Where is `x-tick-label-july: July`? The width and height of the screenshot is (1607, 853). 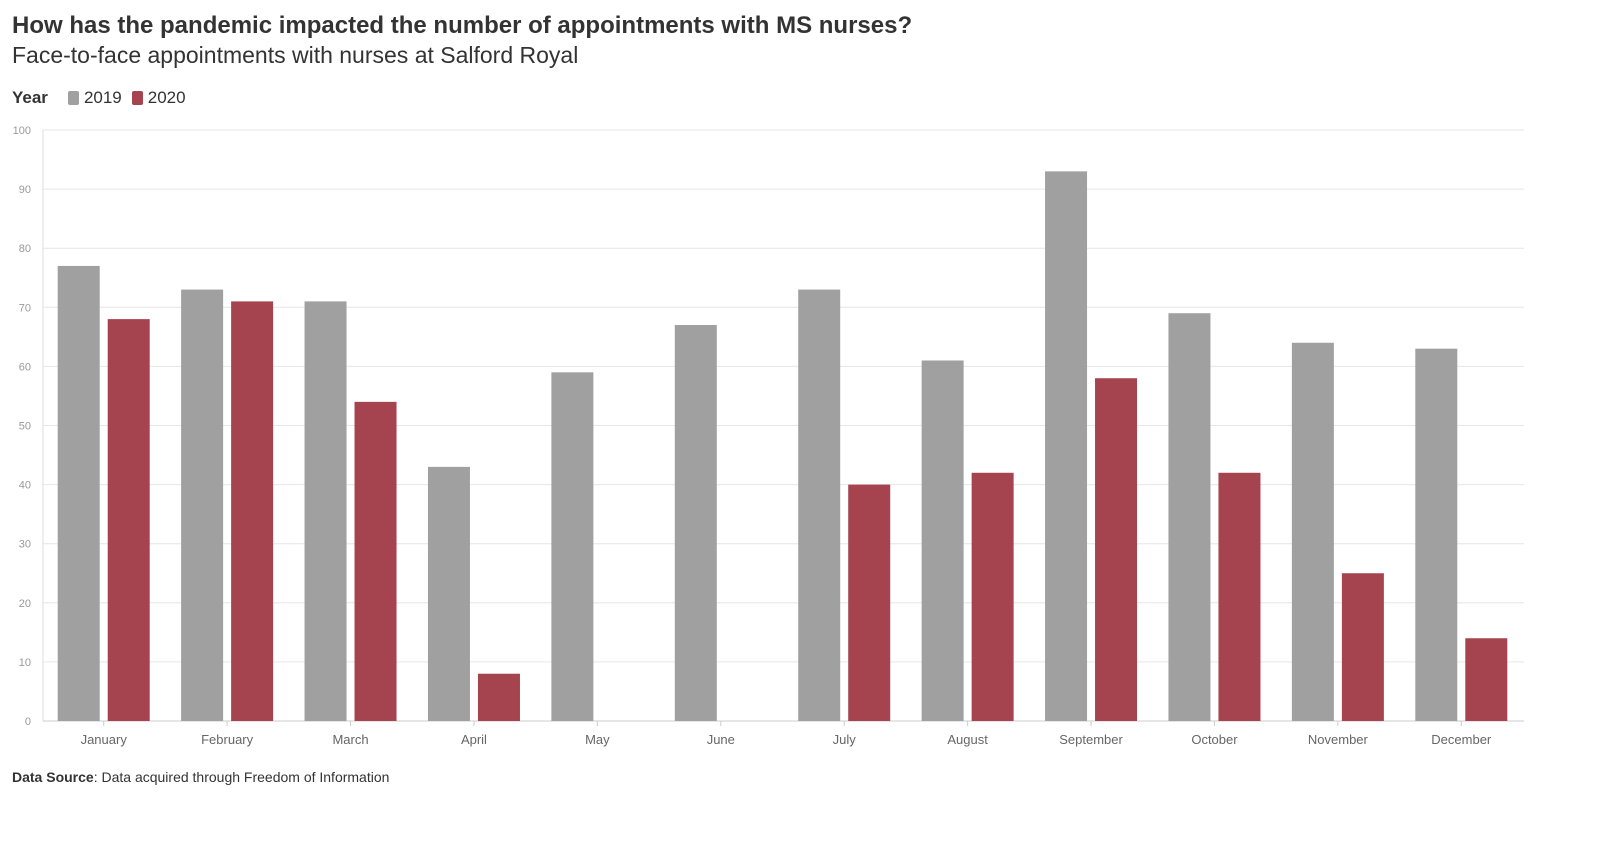 x-tick-label-july: July is located at coordinates (845, 739).